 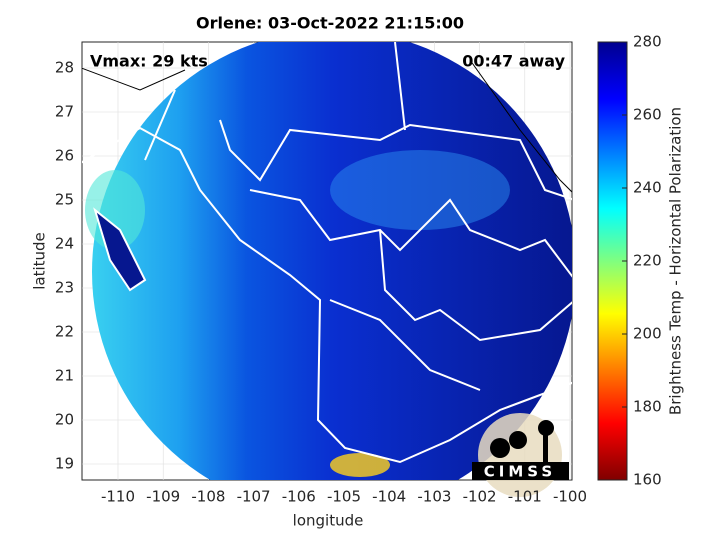 I want to click on x-tick-label: -110, so click(x=118, y=497).